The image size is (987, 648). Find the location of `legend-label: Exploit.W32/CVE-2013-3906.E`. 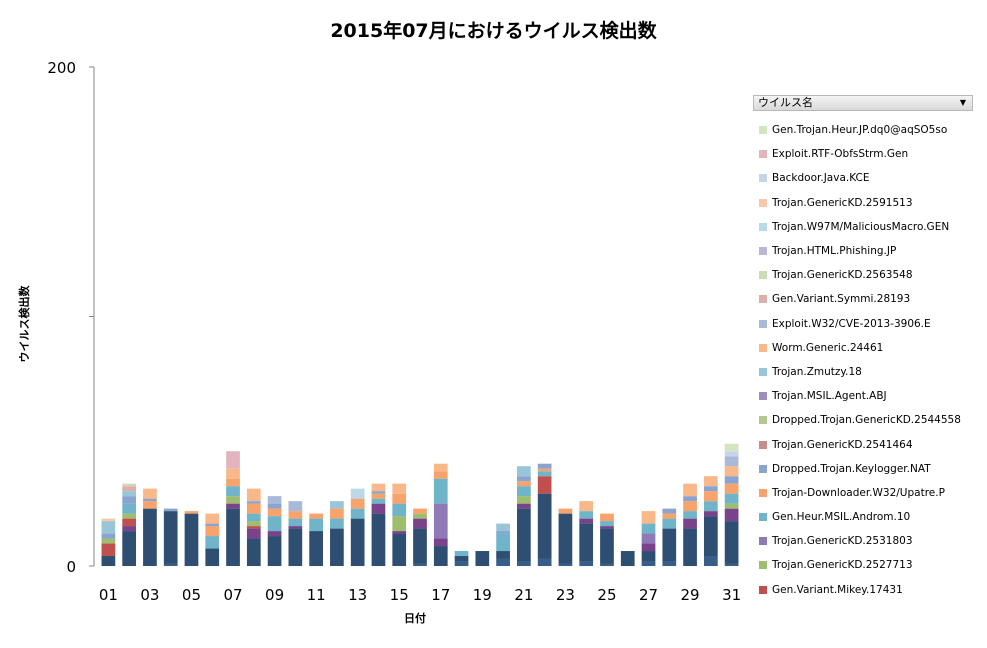

legend-label: Exploit.W32/CVE-2013-3906.E is located at coordinates (851, 323).